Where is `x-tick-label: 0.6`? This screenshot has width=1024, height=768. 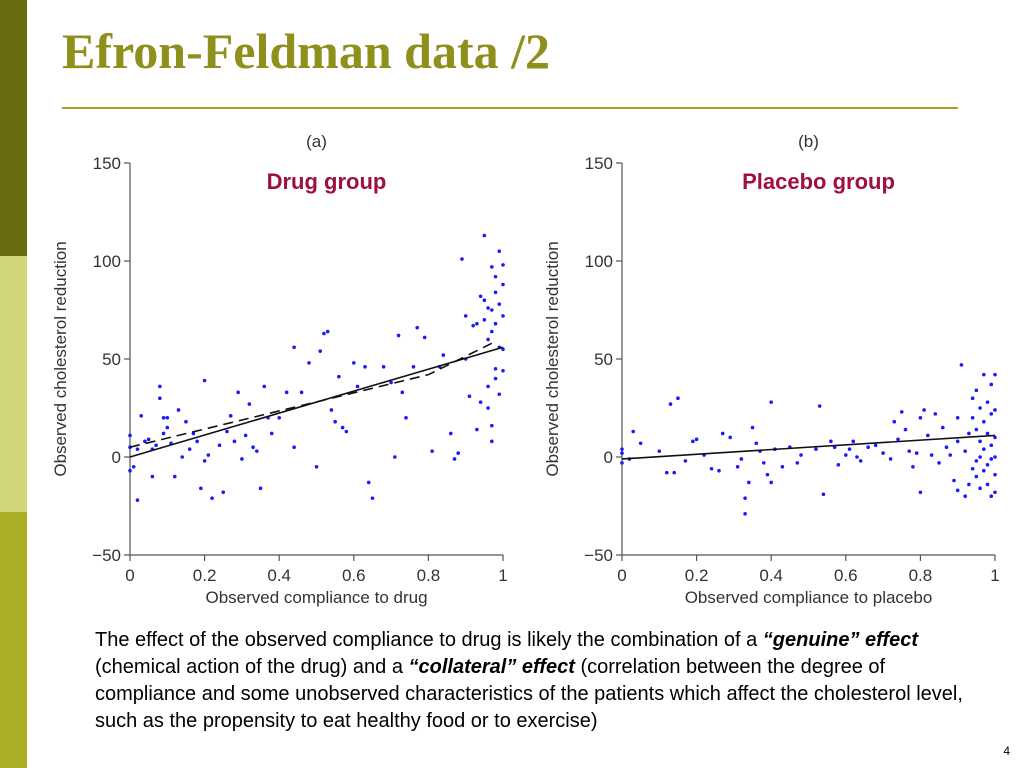
x-tick-label: 0.6 is located at coordinates (846, 575).